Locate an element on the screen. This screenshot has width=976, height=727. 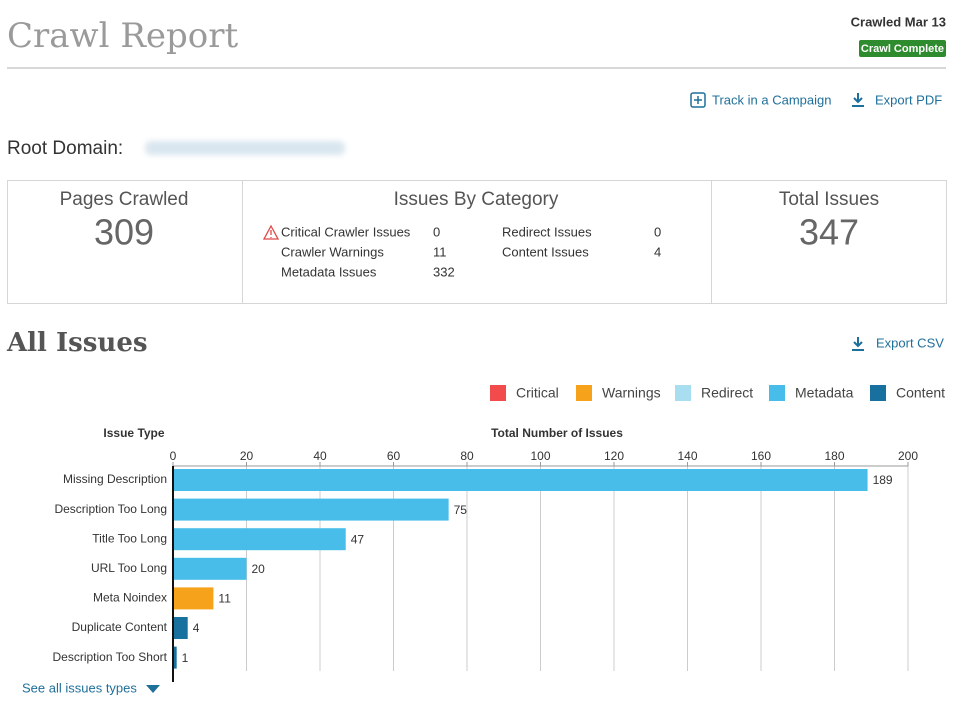
legend-label: Content is located at coordinates (920, 393).